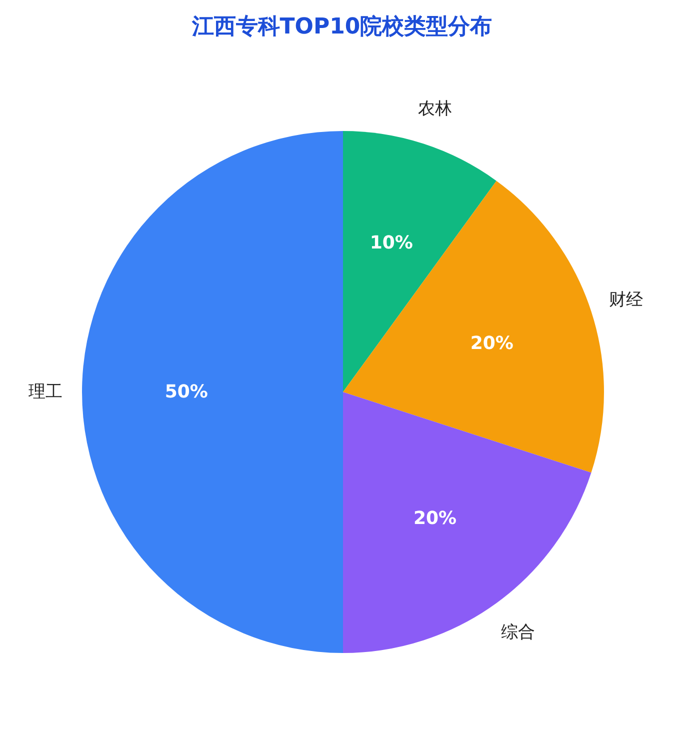 This screenshot has width=684, height=734. I want to click on slice-label: 理工, so click(45, 392).